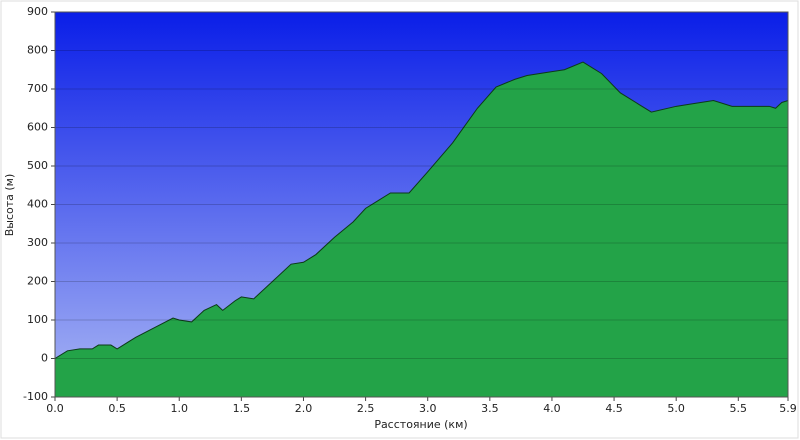 The image size is (800, 440). What do you see at coordinates (242, 408) in the screenshot?
I see `x-tick-label: 1.5` at bounding box center [242, 408].